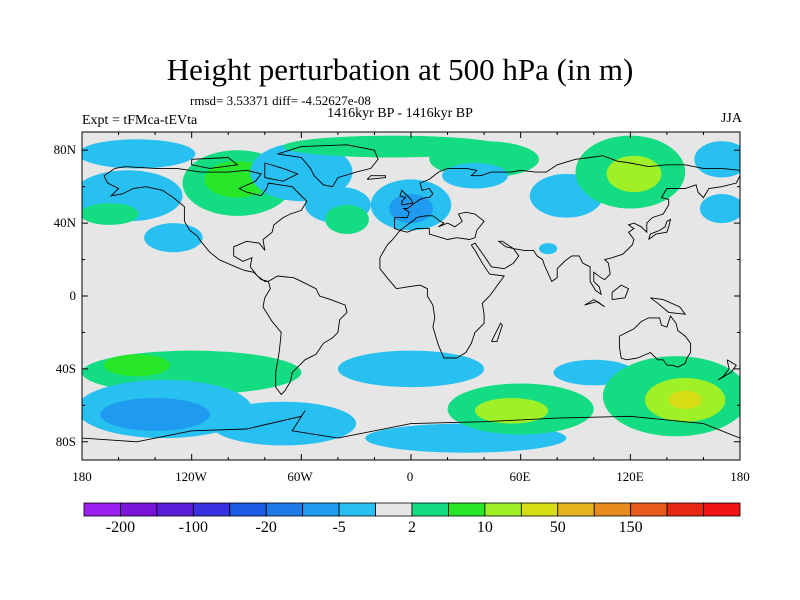 Image resolution: width=800 pixels, height=600 pixels. What do you see at coordinates (630, 476) in the screenshot?
I see `lon-label-120e: 120E` at bounding box center [630, 476].